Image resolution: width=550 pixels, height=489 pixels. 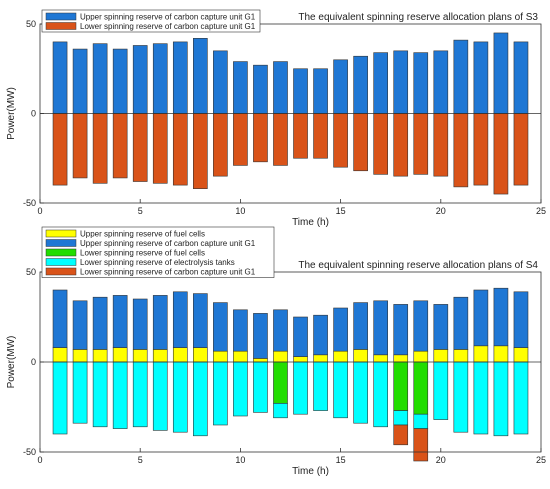 I want to click on y-tick-label: -50, so click(x=29, y=203).